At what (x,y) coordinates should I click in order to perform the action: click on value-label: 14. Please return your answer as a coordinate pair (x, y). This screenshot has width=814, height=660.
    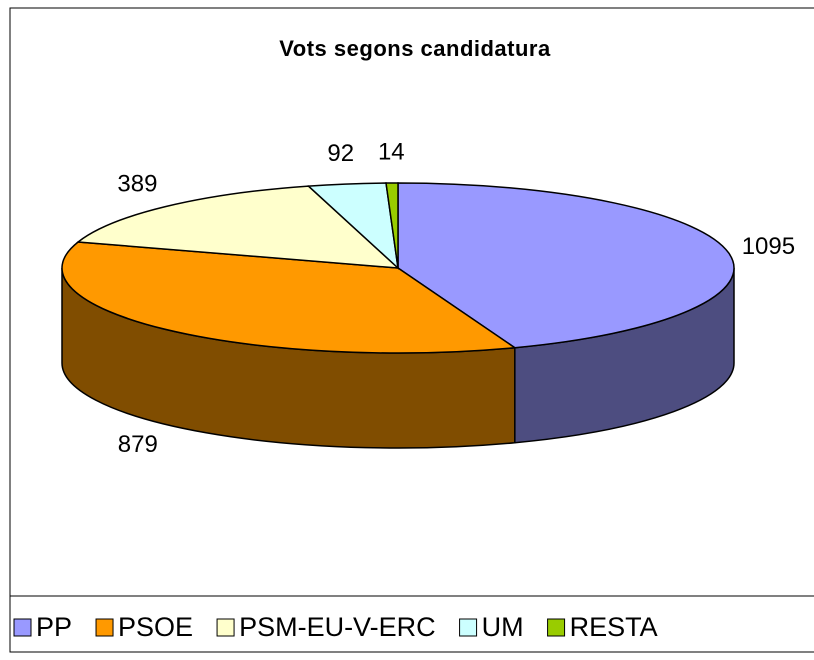
    Looking at the image, I should click on (391, 152).